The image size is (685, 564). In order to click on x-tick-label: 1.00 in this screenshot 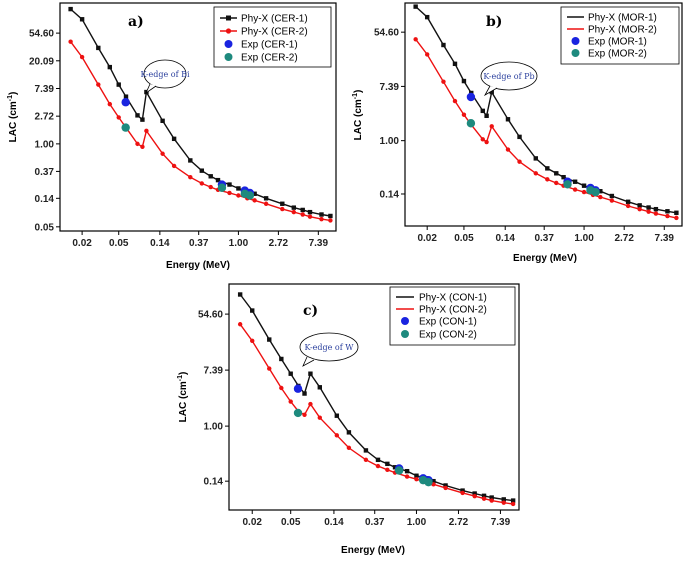, I will do `click(584, 238)`.